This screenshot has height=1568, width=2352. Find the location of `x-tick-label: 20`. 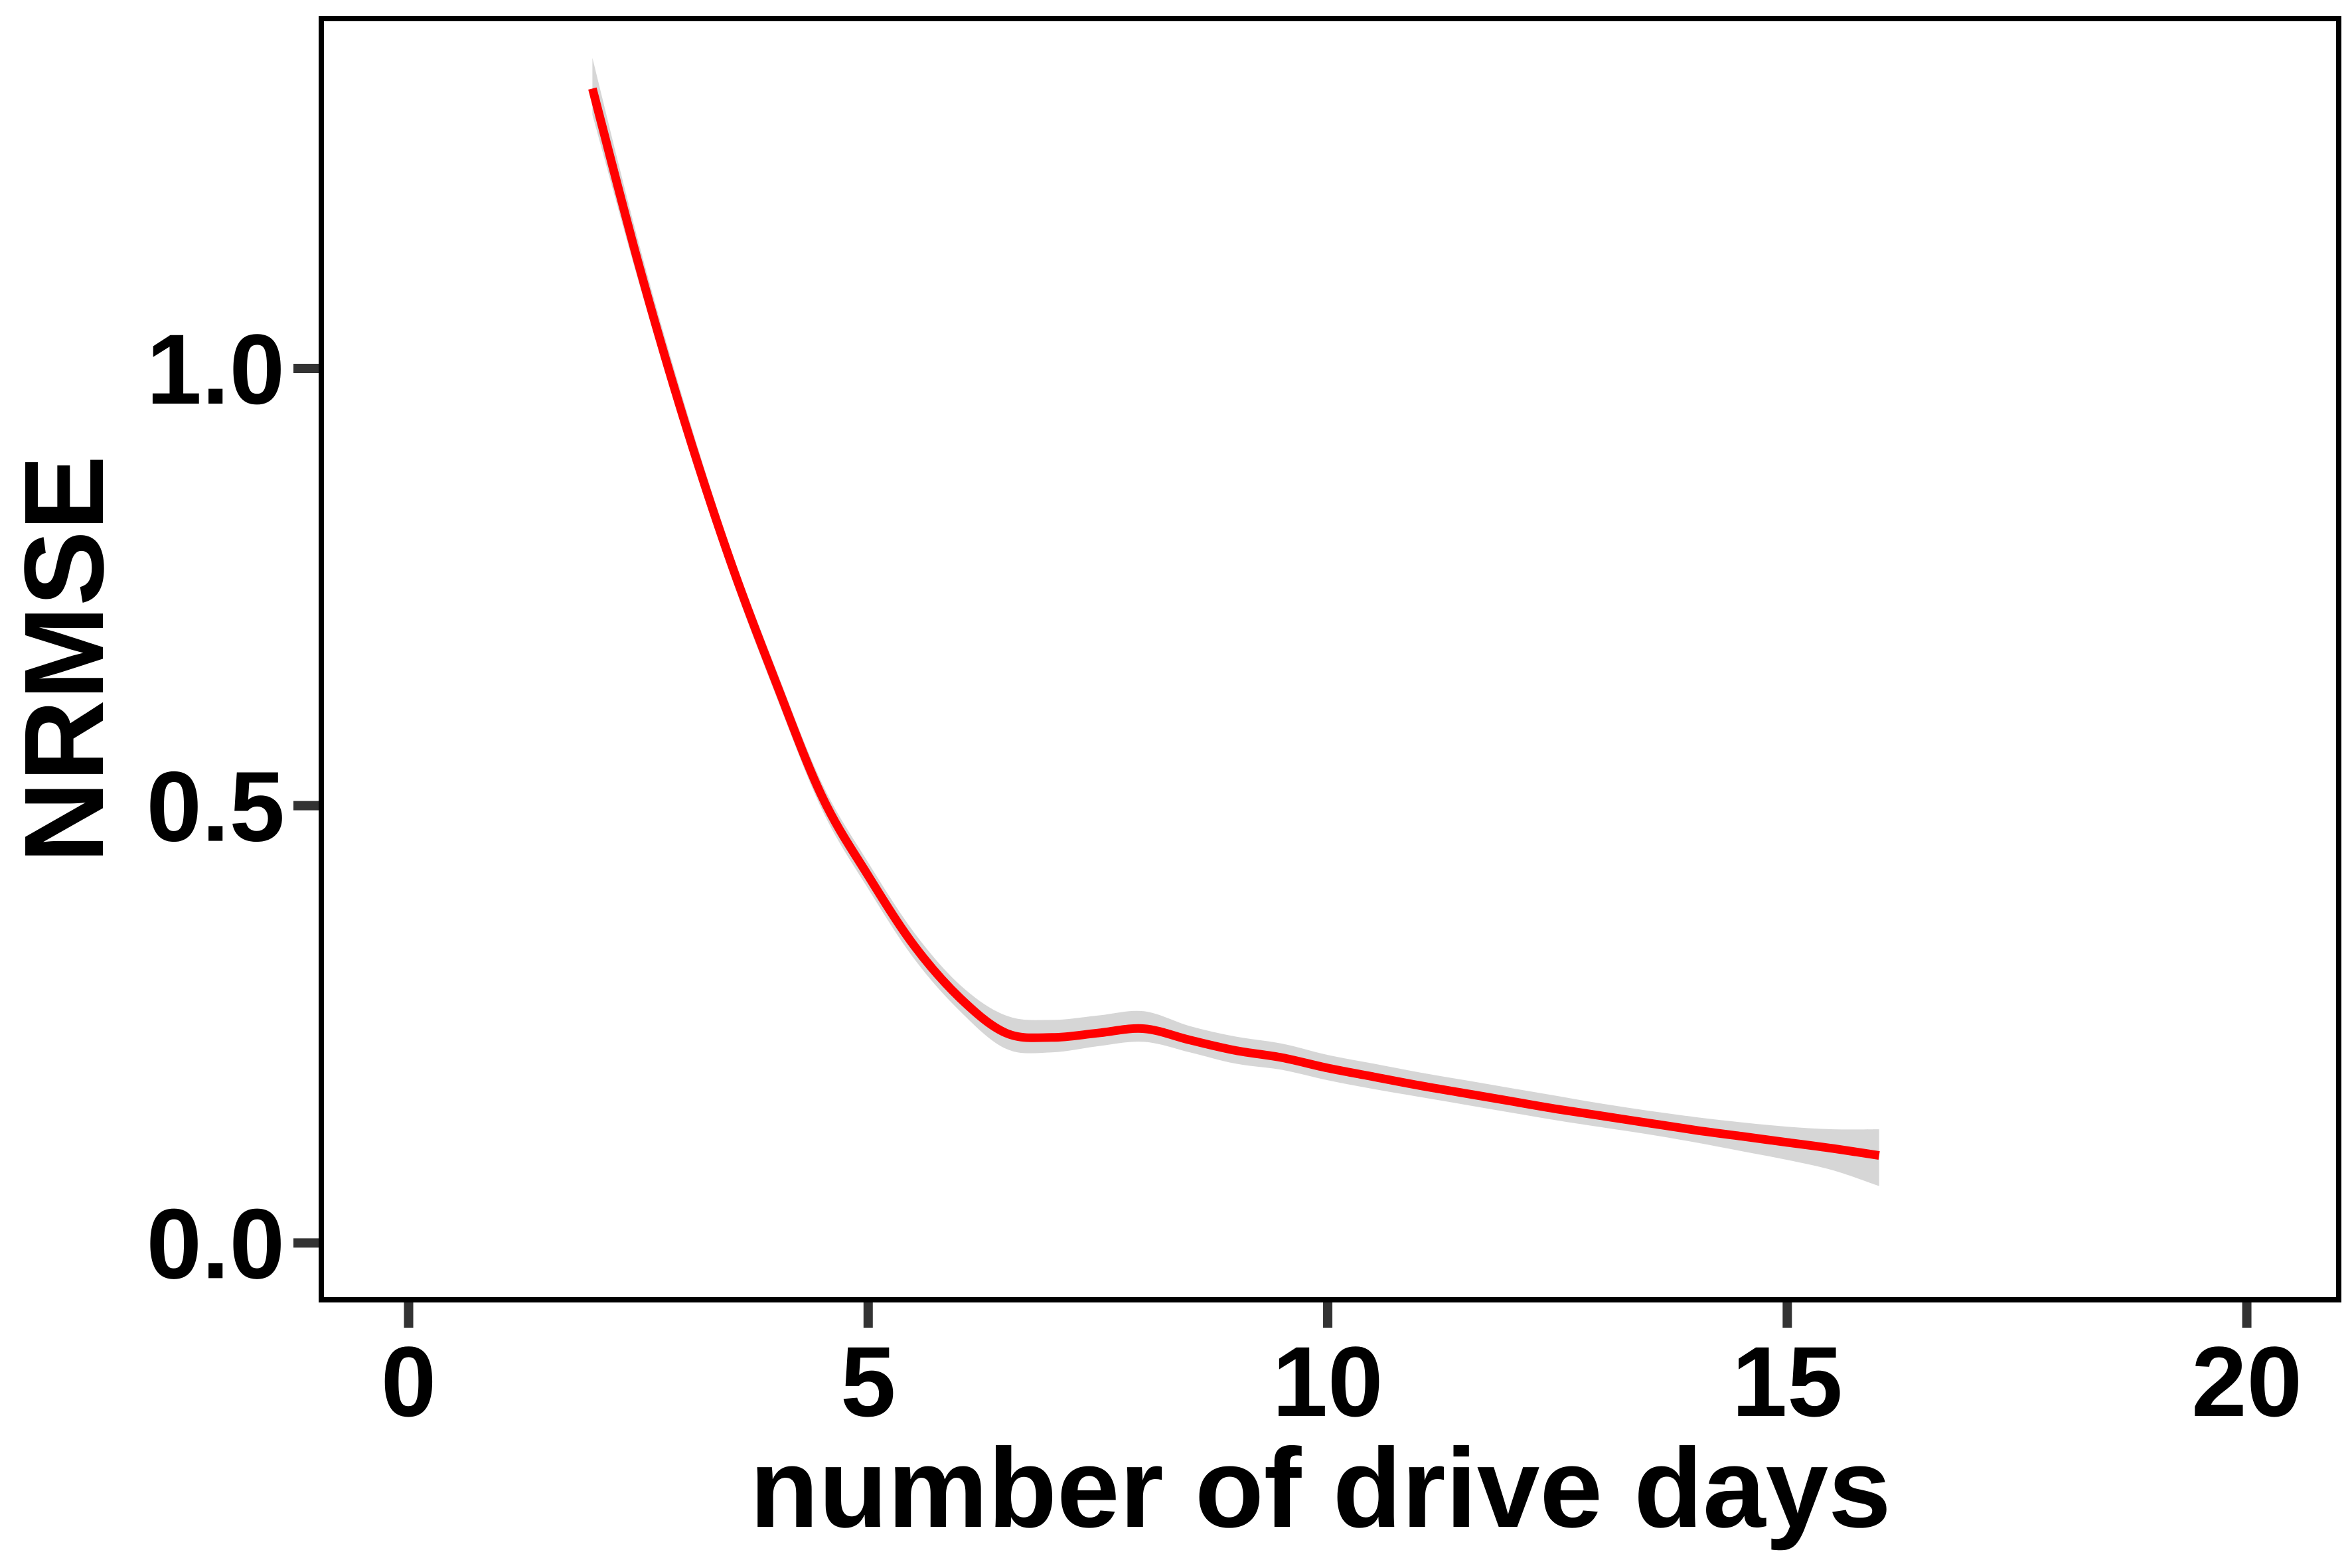

x-tick-label: 20 is located at coordinates (2246, 1382).